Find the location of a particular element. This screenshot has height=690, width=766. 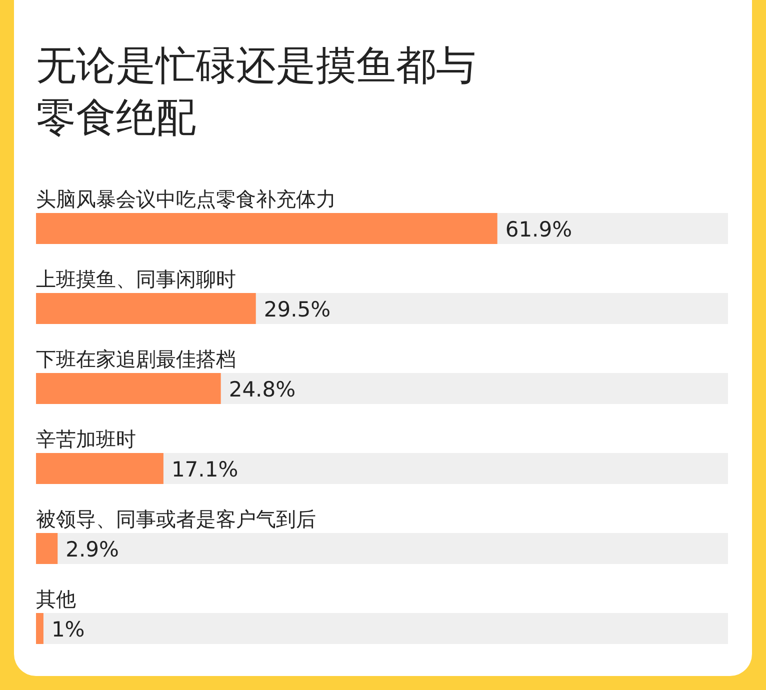

y-tick-label: 其他 is located at coordinates (56, 599).